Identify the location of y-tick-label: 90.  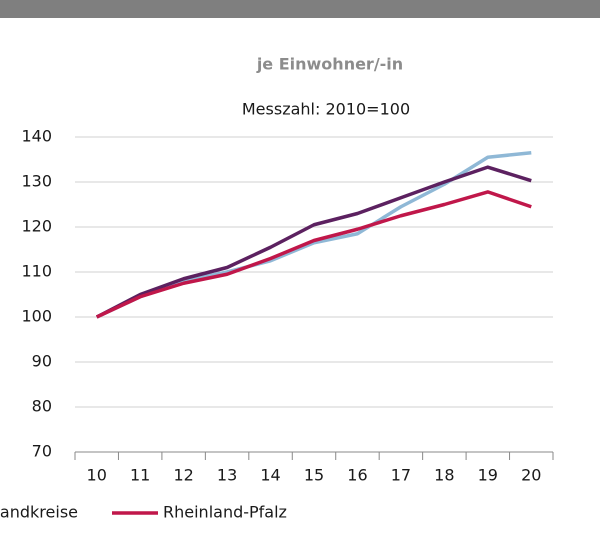
(42, 361).